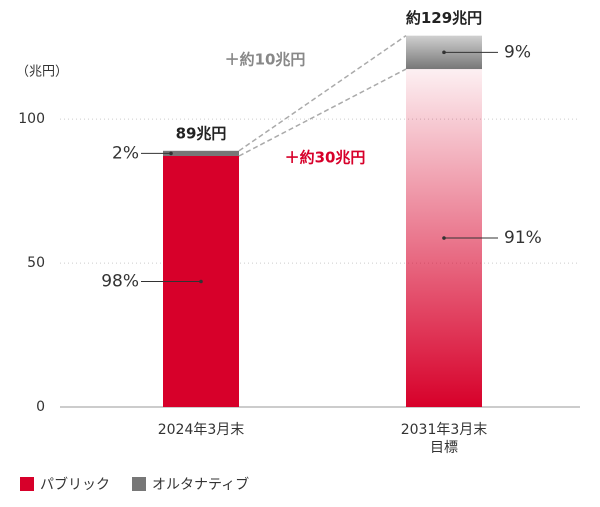  What do you see at coordinates (125, 153) in the screenshot?
I see `share-label: 2%` at bounding box center [125, 153].